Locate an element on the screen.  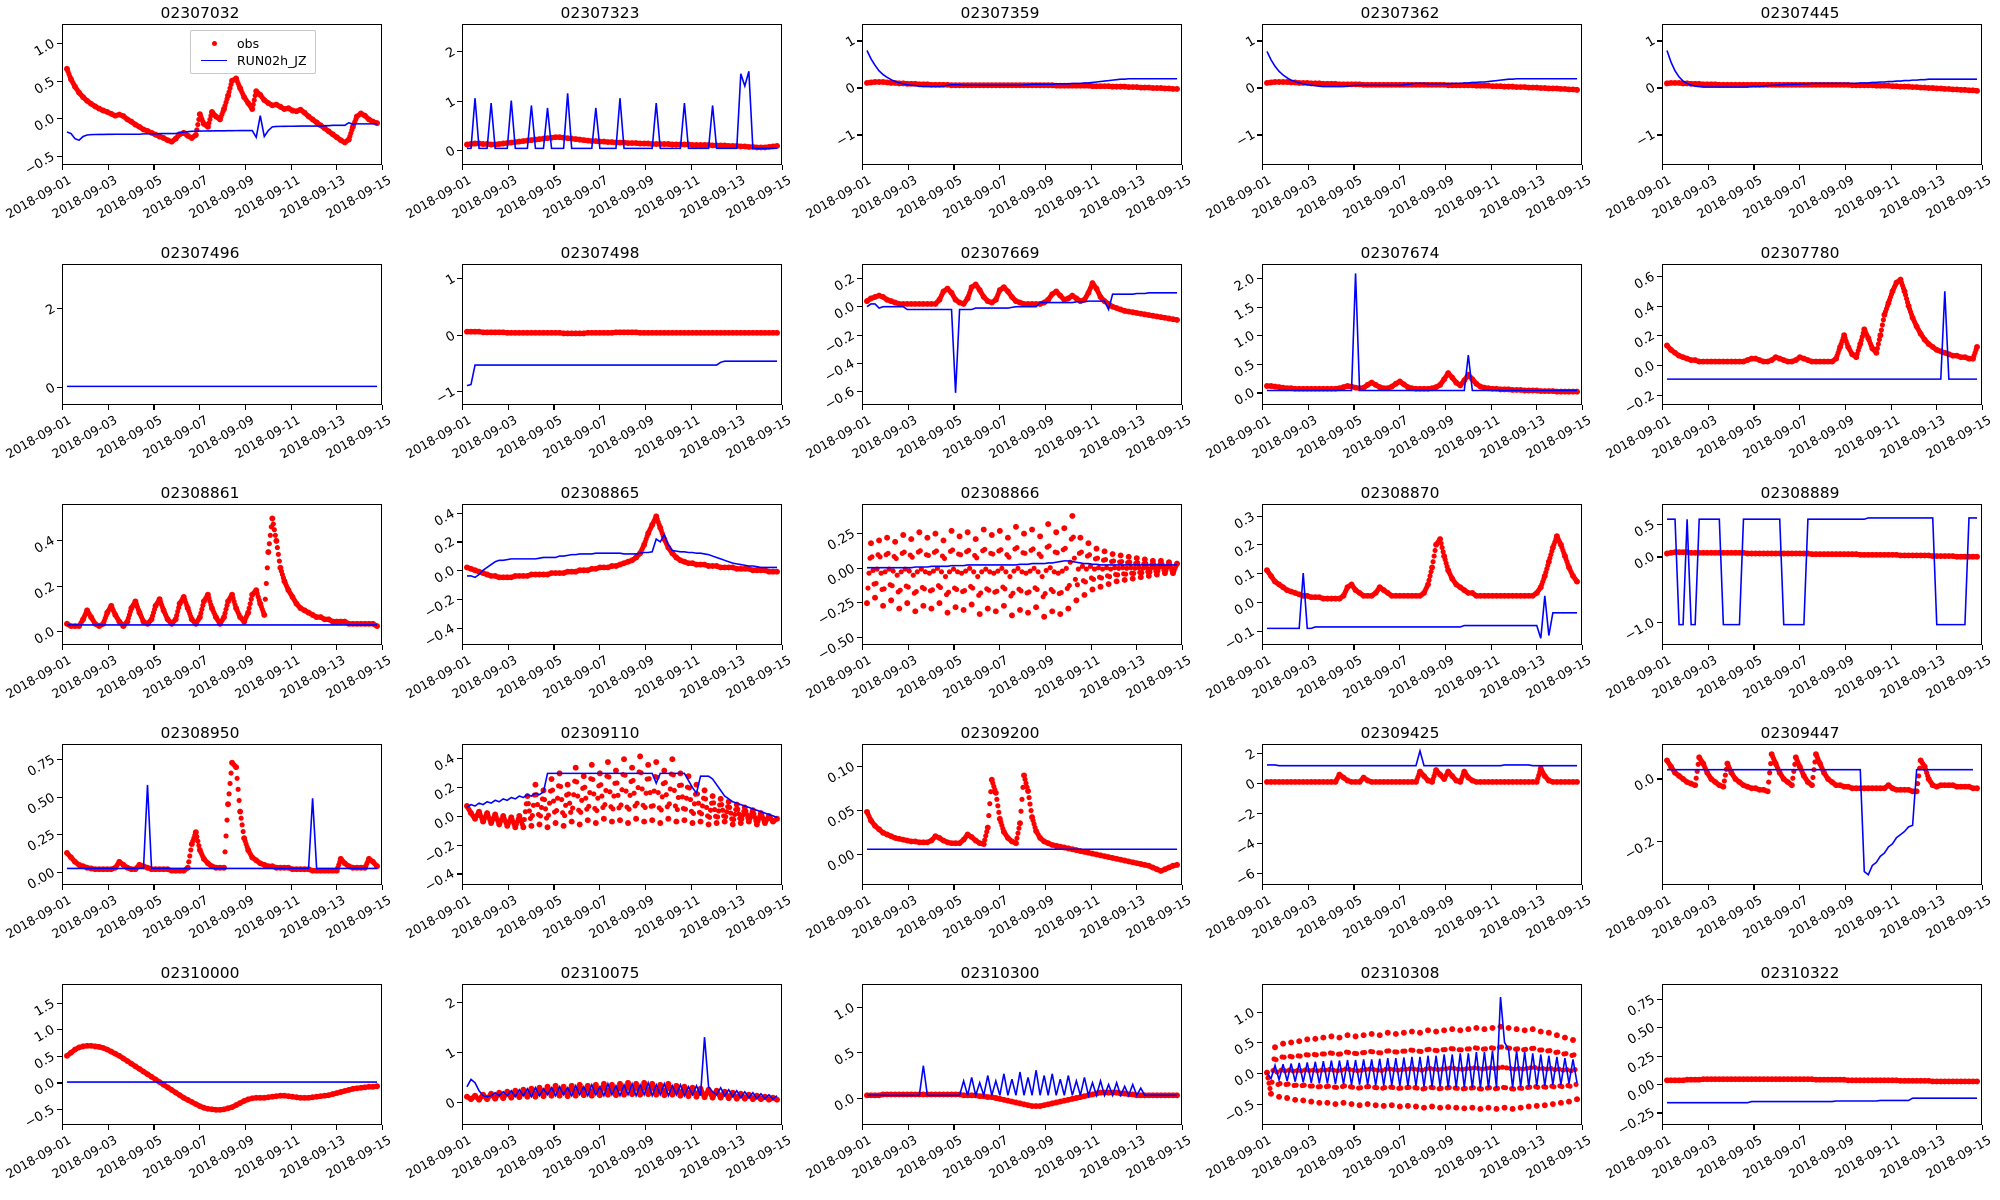
y-tick-label: 0.50 is located at coordinates (1641, 1034).